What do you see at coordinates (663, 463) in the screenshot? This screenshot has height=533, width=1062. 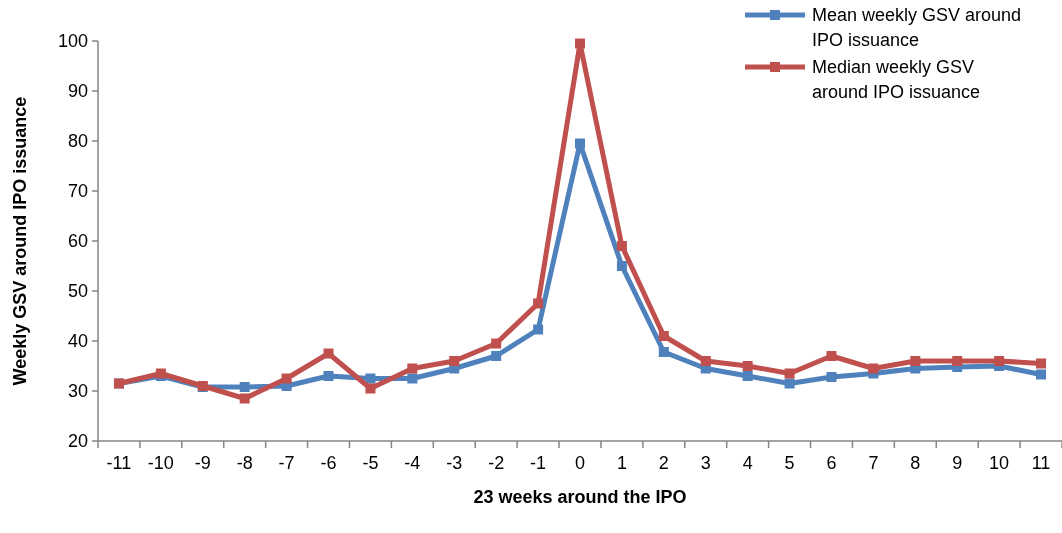 I see `x-tick-label: 2` at bounding box center [663, 463].